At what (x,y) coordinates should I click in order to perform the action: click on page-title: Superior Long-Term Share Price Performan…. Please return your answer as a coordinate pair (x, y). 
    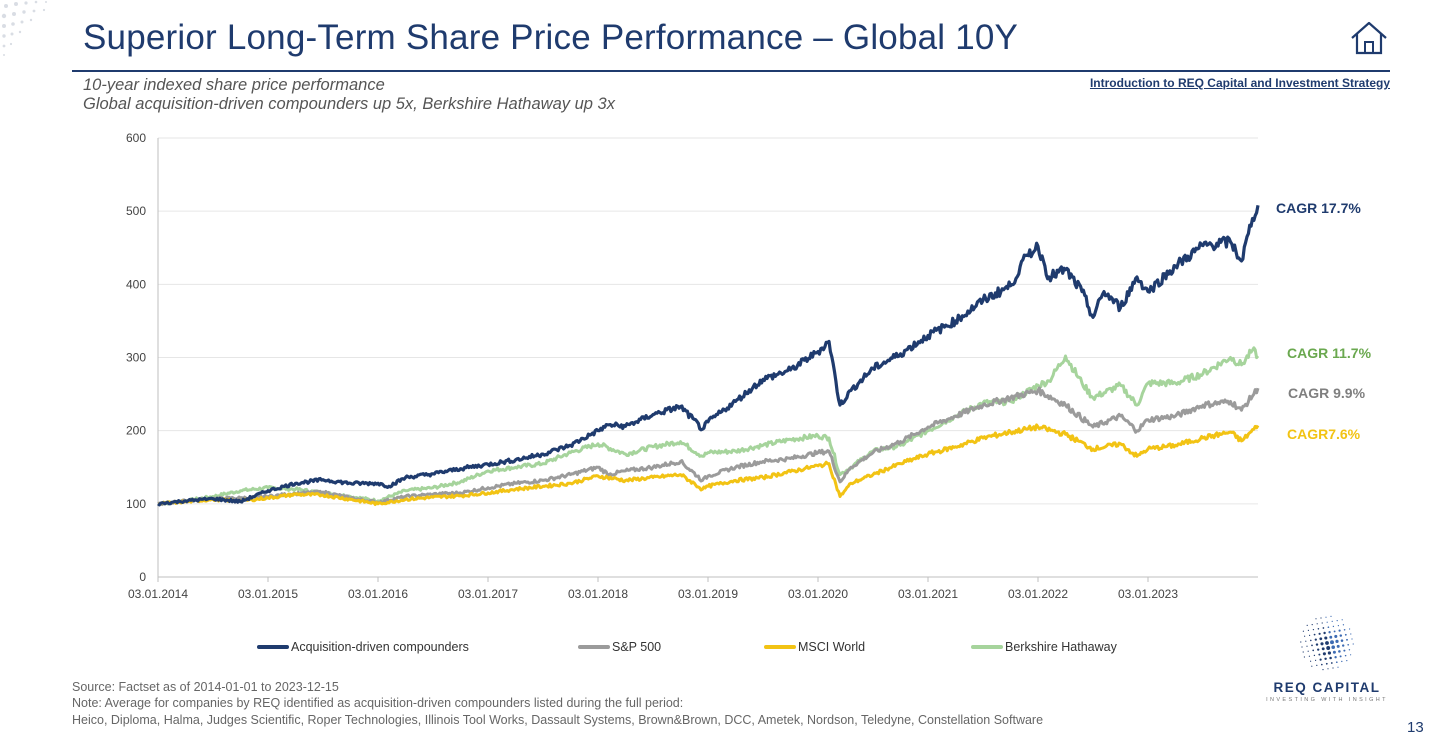
    Looking at the image, I should click on (551, 37).